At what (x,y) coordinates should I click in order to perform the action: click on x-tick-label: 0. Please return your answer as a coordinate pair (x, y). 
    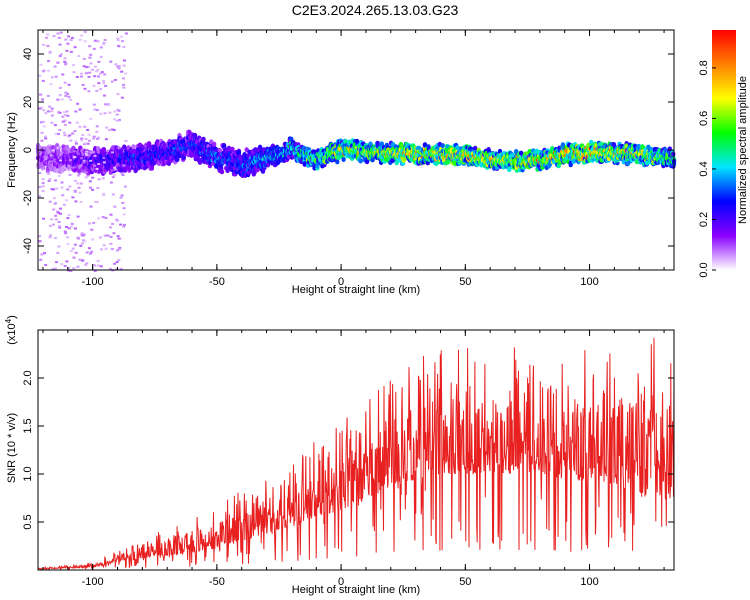
    Looking at the image, I should click on (341, 282).